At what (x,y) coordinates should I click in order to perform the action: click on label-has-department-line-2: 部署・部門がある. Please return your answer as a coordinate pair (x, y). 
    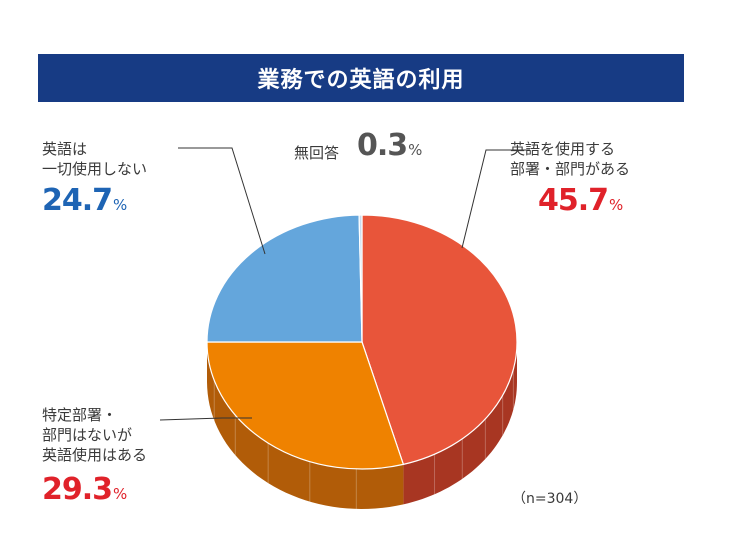
    Looking at the image, I should click on (570, 169).